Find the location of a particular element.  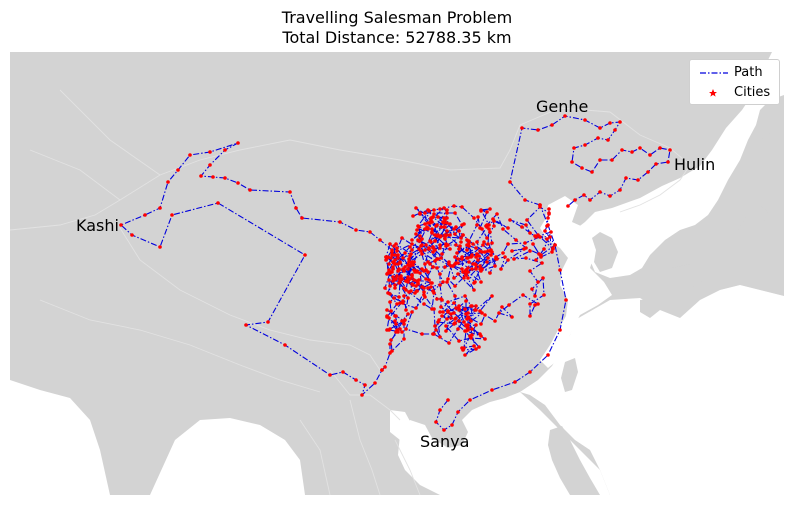

hainan is located at coordinates (445, 427).